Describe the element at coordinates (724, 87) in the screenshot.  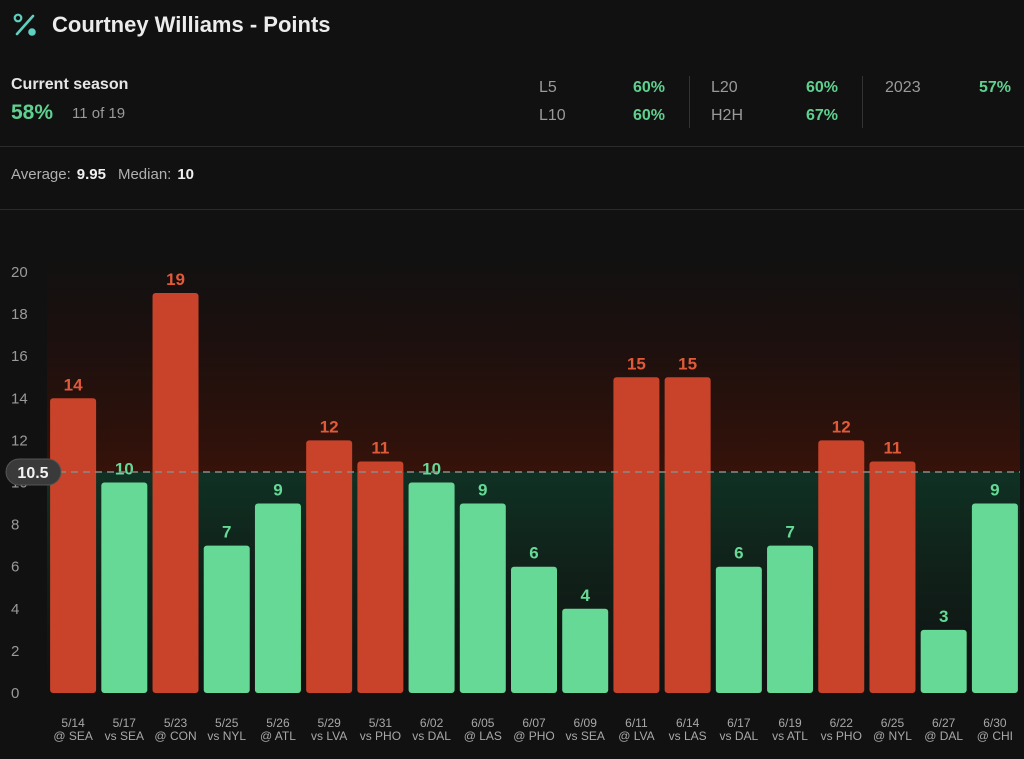
I see `stat-label-l20: L20` at that location.